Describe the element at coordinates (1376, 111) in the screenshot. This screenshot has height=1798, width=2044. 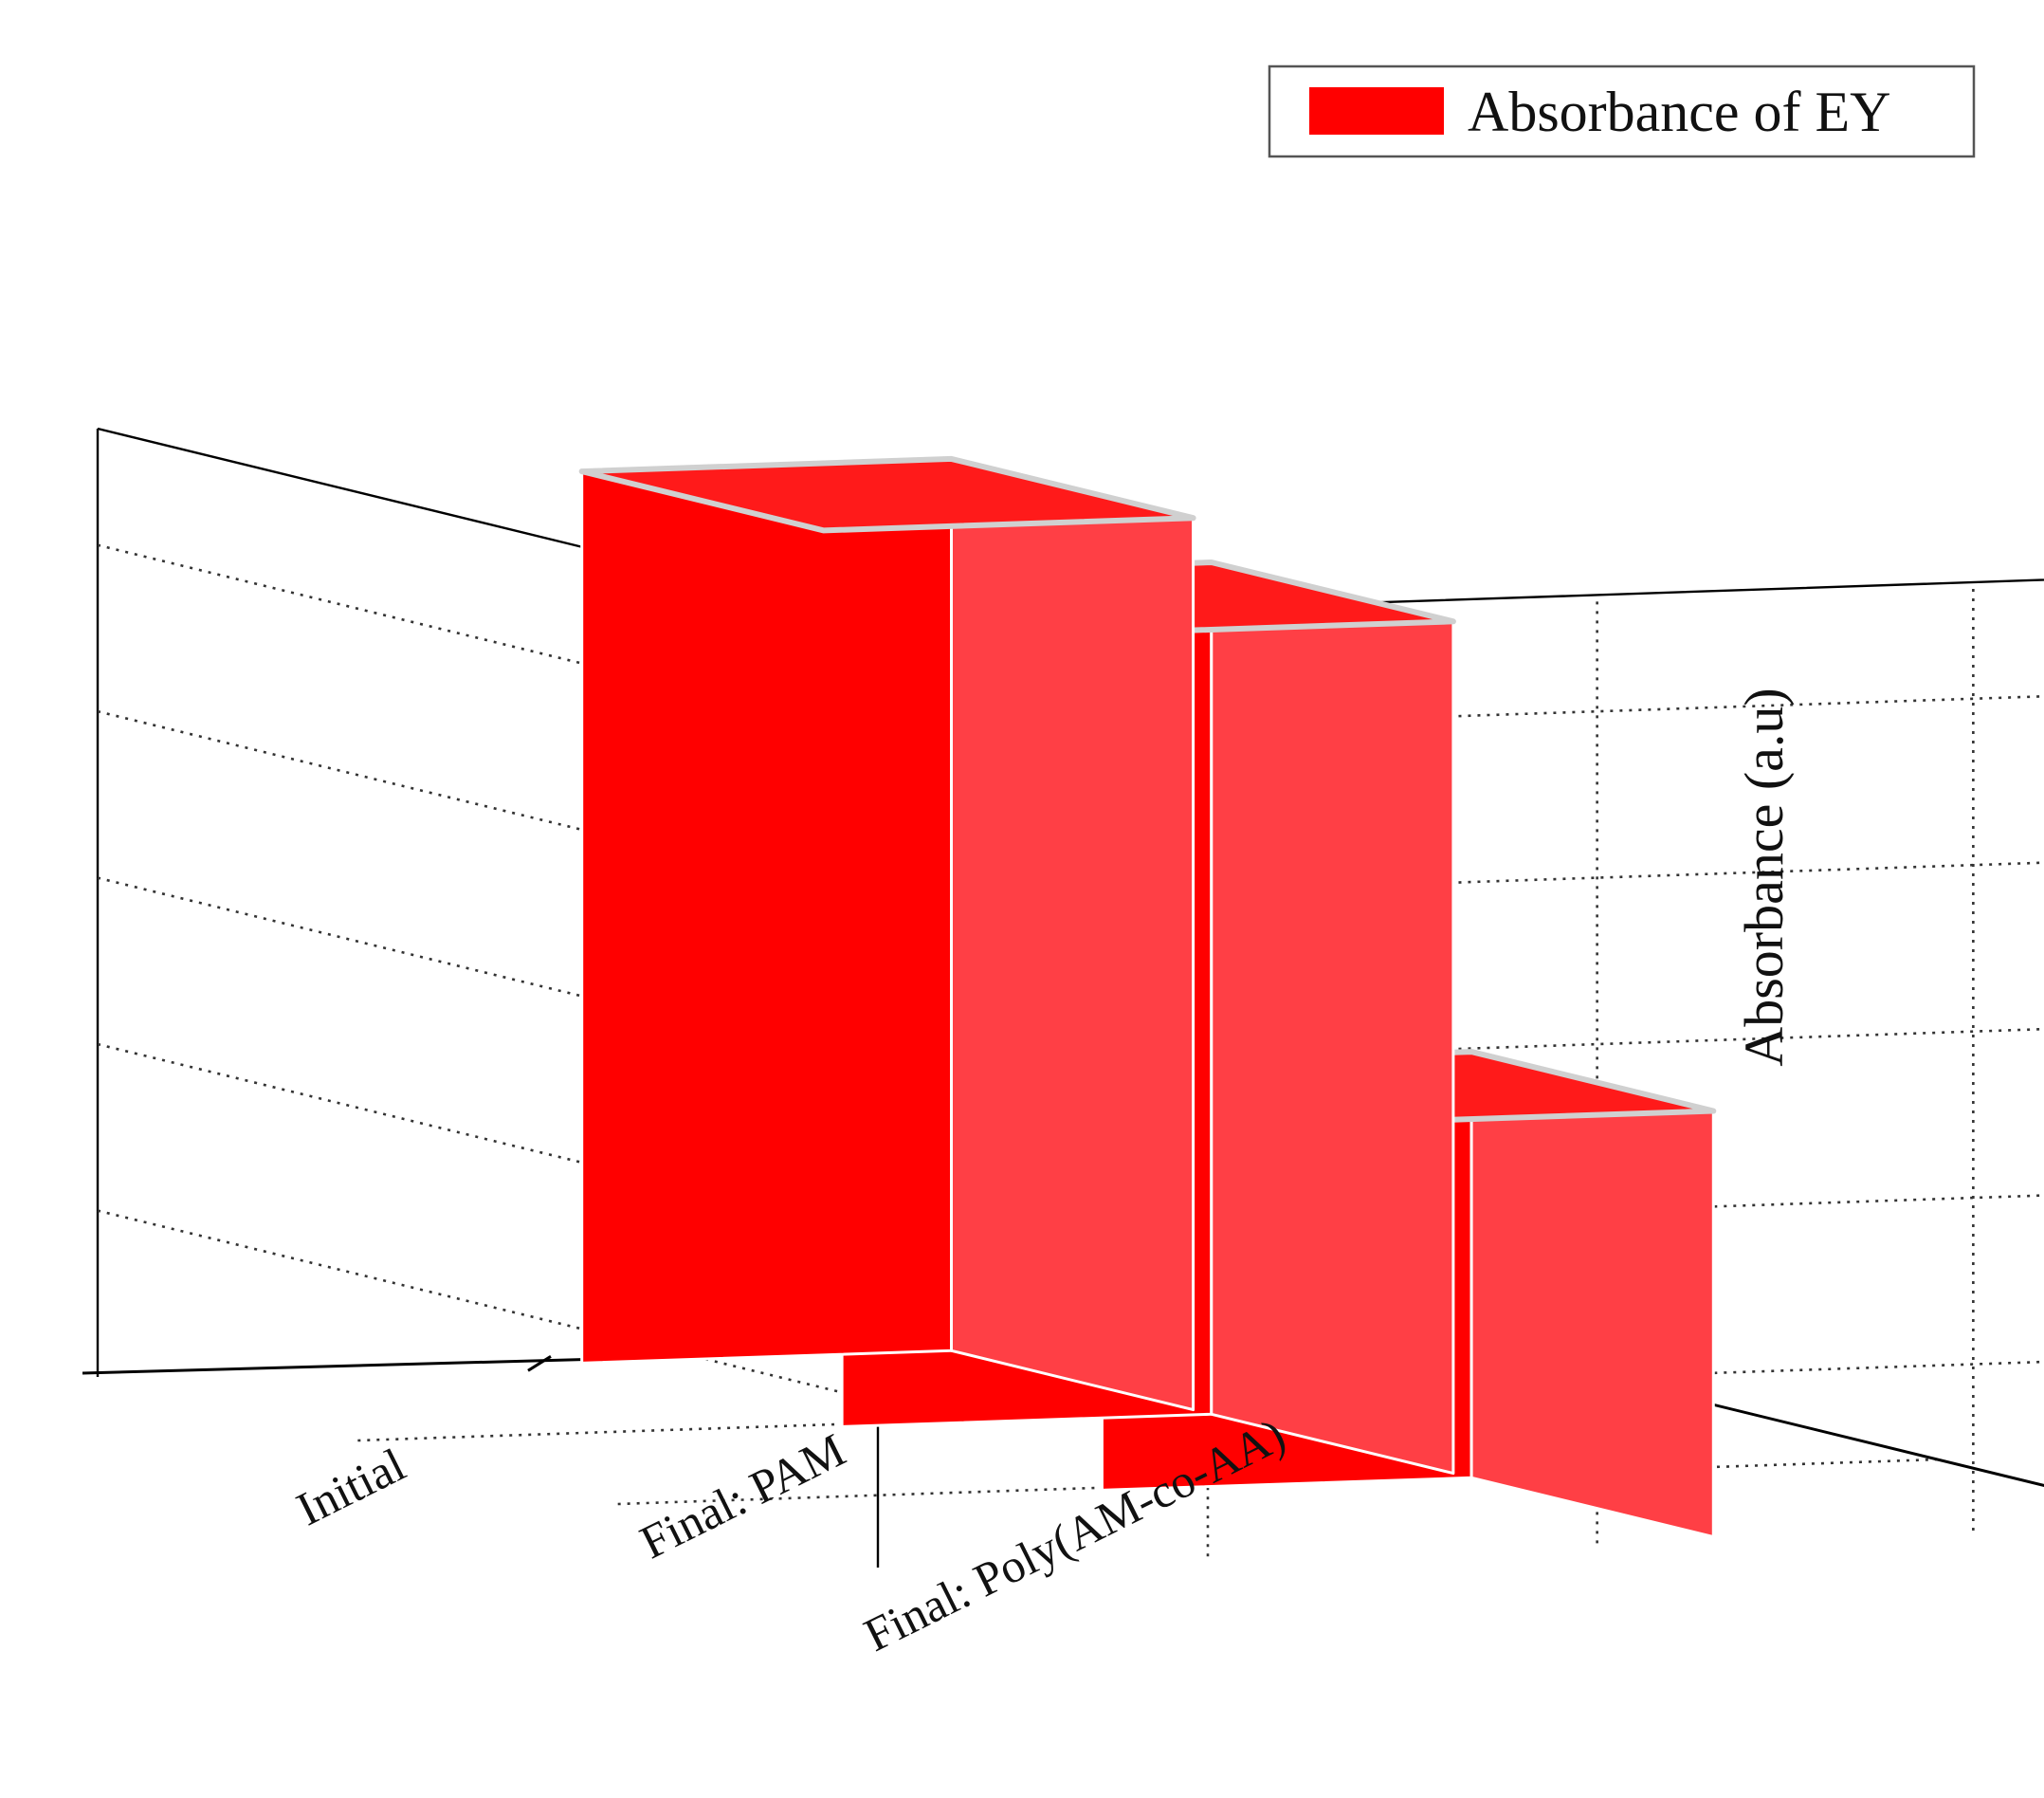
I see `legend-swatch` at that location.